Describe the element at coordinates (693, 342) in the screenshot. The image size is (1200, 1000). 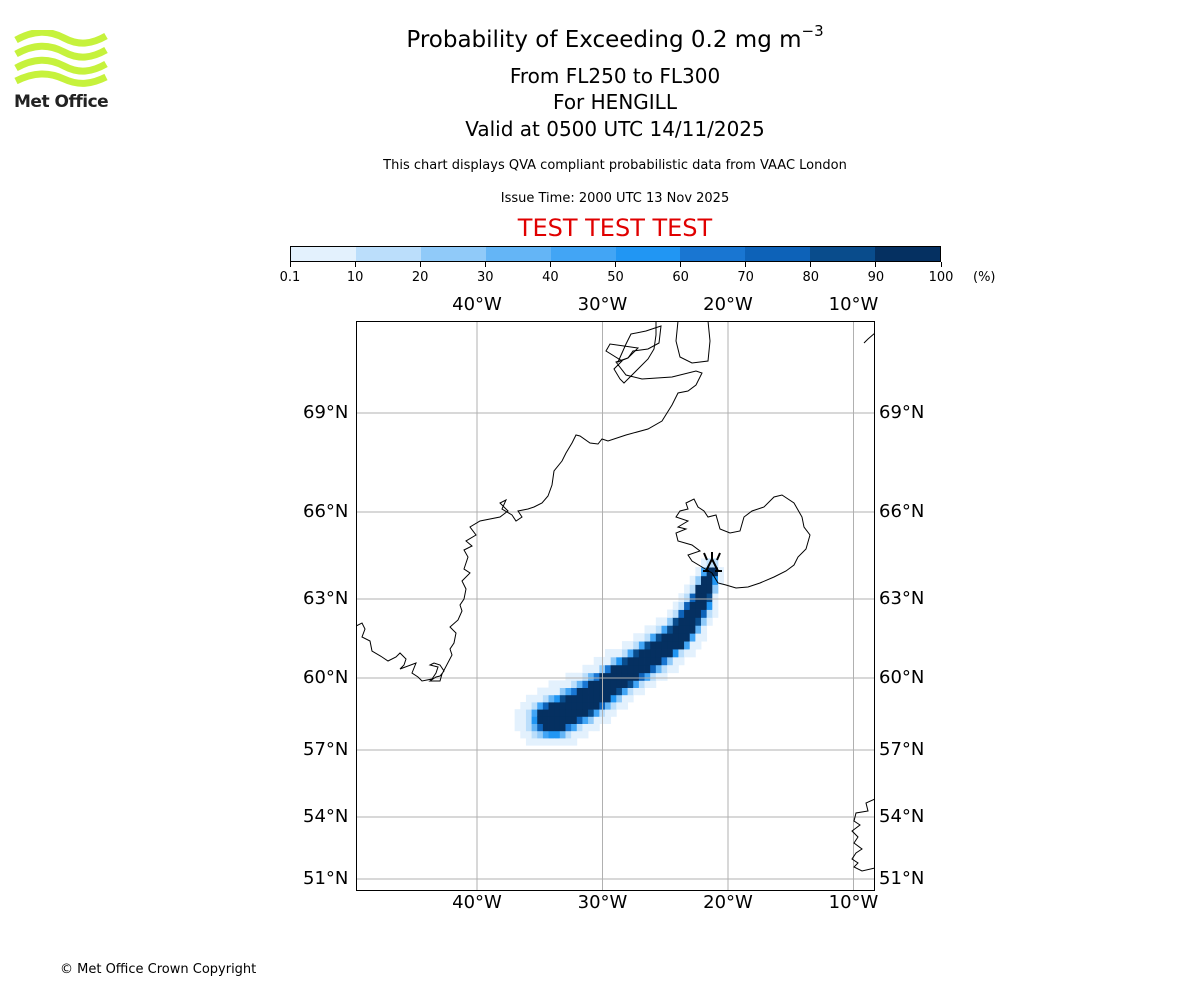
I see `coastline-greenland-fjord` at that location.